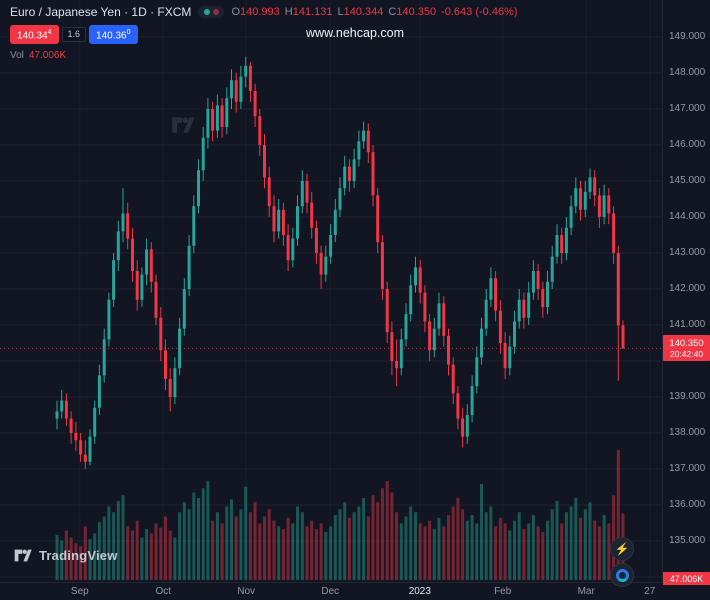 Image resolution: width=710 pixels, height=600 pixels. What do you see at coordinates (17, 56) in the screenshot?
I see `volume-label: Vol` at bounding box center [17, 56].